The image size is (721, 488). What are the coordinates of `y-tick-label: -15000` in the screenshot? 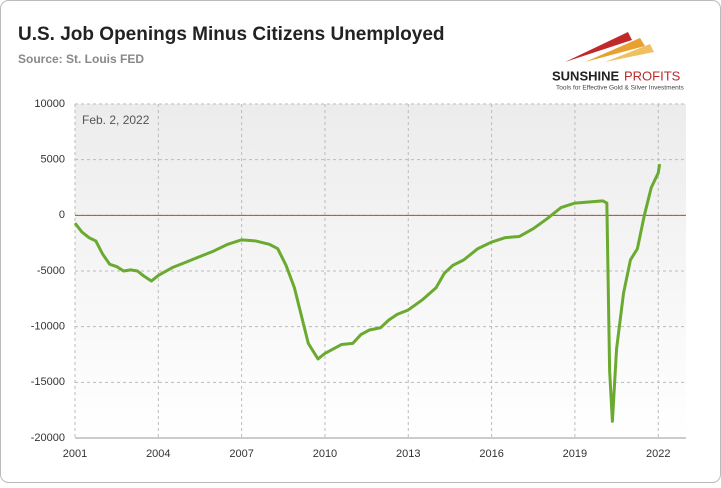 It's located at (48, 382).